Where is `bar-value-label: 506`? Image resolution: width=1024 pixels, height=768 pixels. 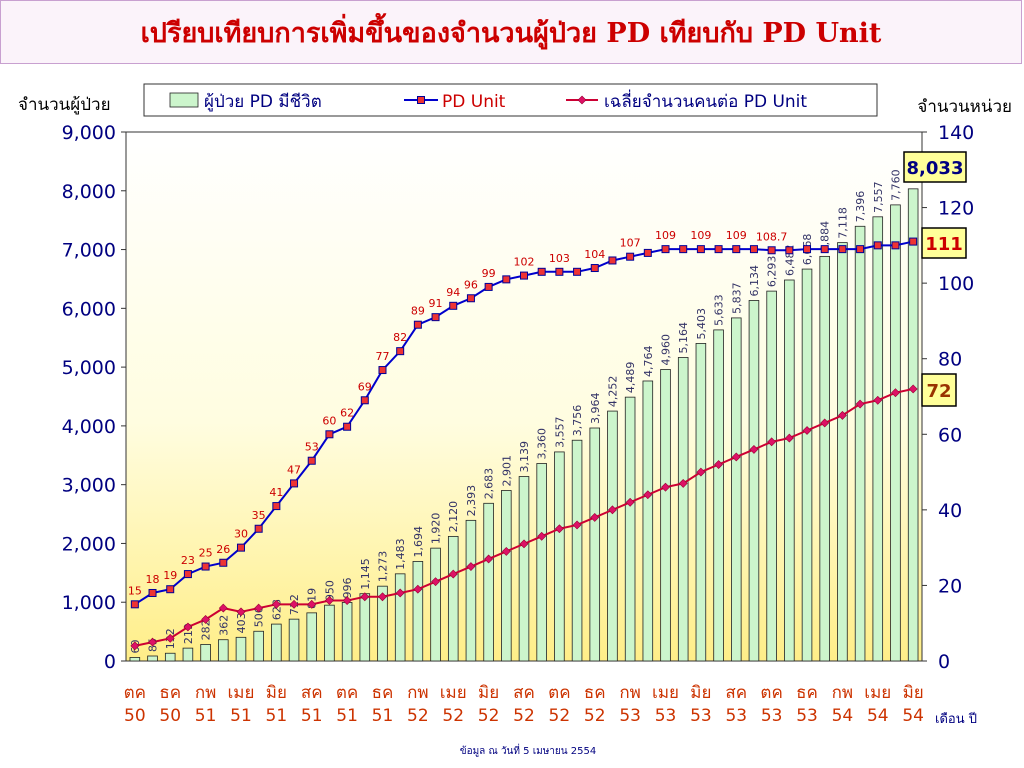
bar-value-label: 506 is located at coordinates (259, 616).